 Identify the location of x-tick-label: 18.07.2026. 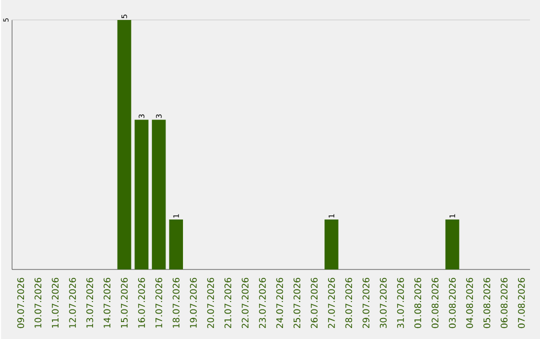
(176, 303).